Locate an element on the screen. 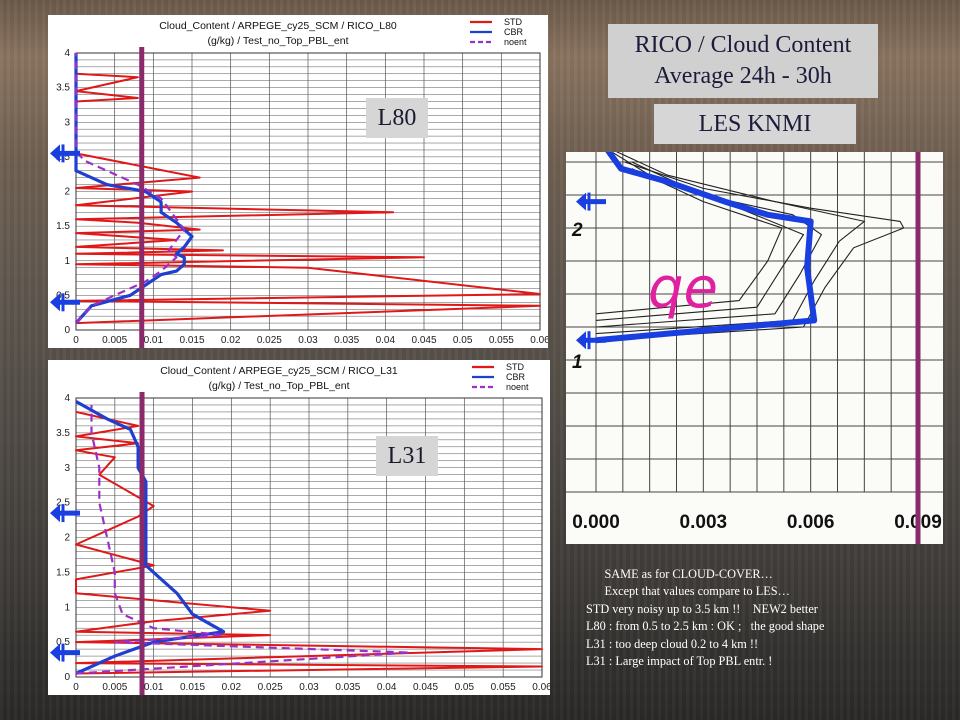 The image size is (960, 720). l31-label: L31 is located at coordinates (407, 456).